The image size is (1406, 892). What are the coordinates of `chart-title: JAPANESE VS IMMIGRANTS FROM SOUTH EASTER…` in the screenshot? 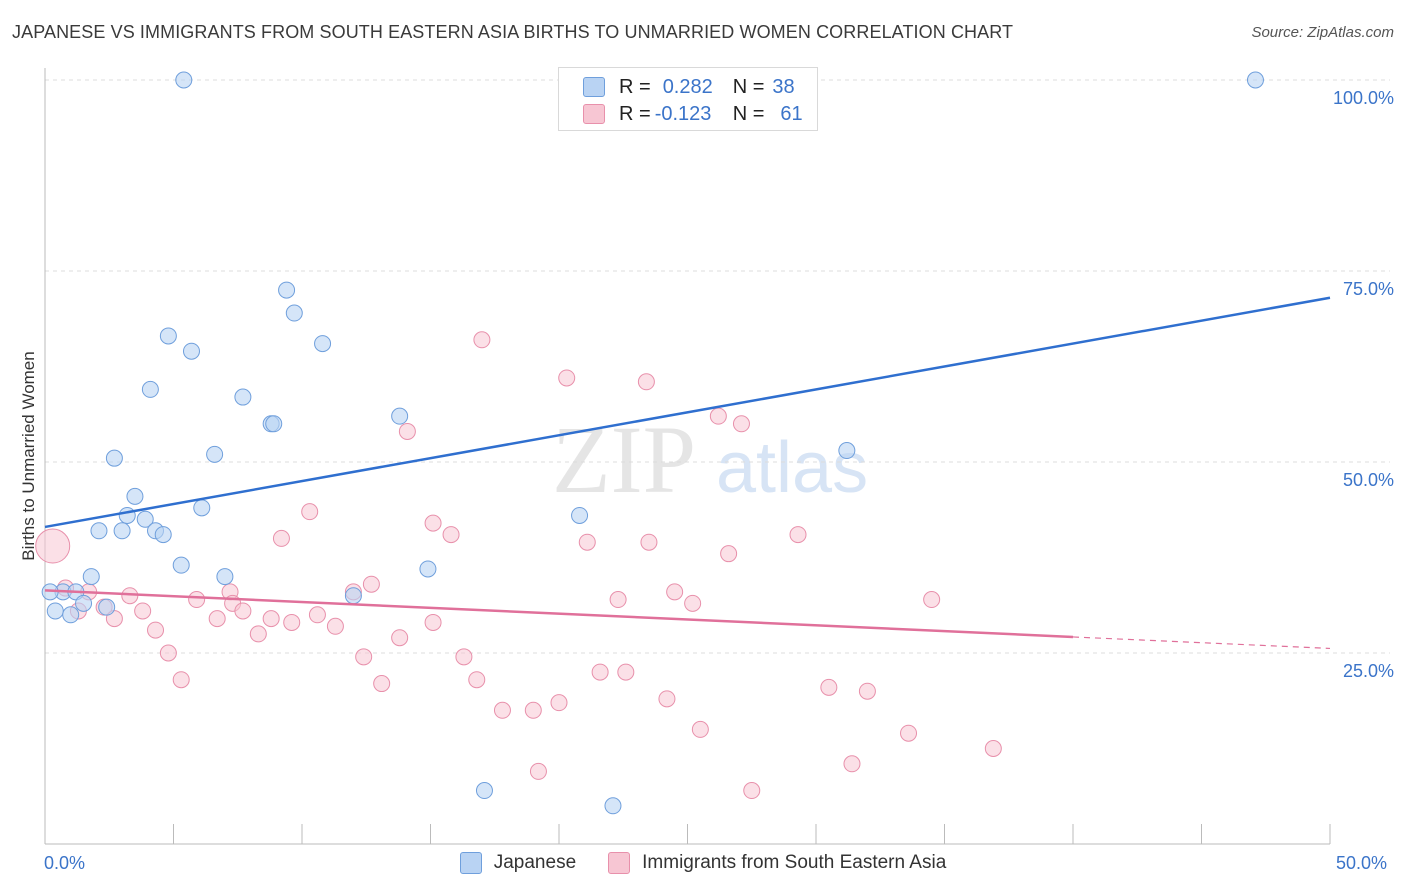 It's located at (513, 32).